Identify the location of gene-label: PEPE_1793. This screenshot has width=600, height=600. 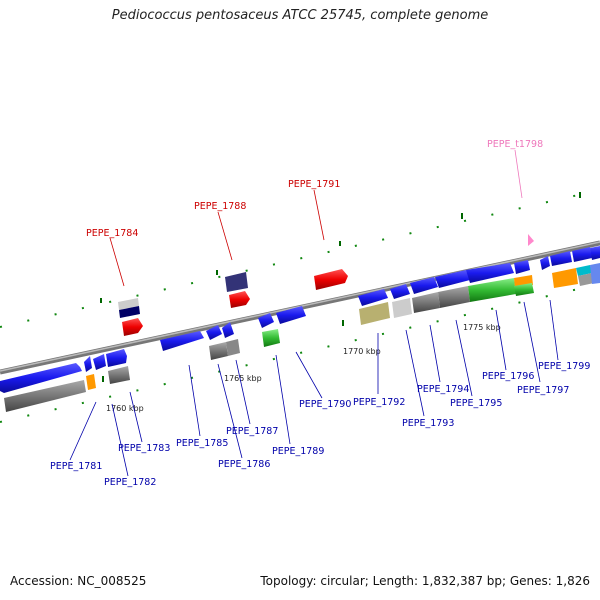
(428, 423).